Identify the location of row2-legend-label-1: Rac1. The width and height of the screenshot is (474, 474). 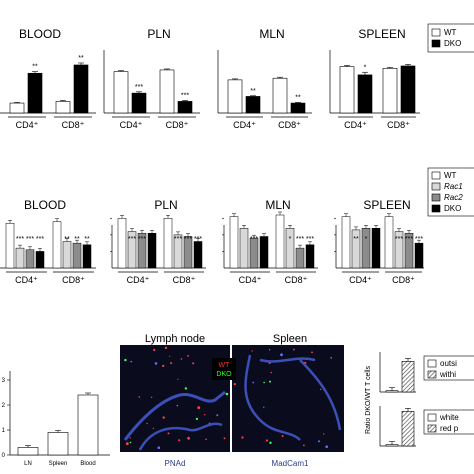
(453, 186).